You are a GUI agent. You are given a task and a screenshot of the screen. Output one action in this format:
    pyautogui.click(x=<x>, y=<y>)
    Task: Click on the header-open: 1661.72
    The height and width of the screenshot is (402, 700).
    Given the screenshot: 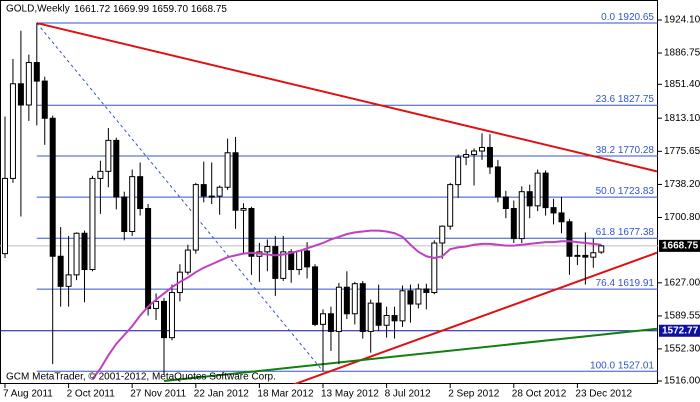 What is the action you would take?
    pyautogui.click(x=92, y=9)
    